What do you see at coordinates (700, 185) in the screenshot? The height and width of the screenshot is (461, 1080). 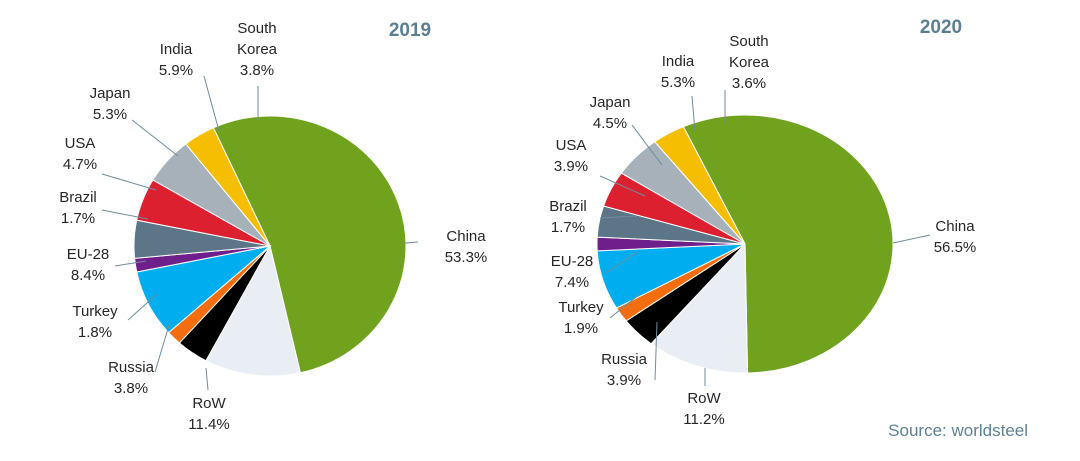 I see `pie-slice-south-korea-2020` at bounding box center [700, 185].